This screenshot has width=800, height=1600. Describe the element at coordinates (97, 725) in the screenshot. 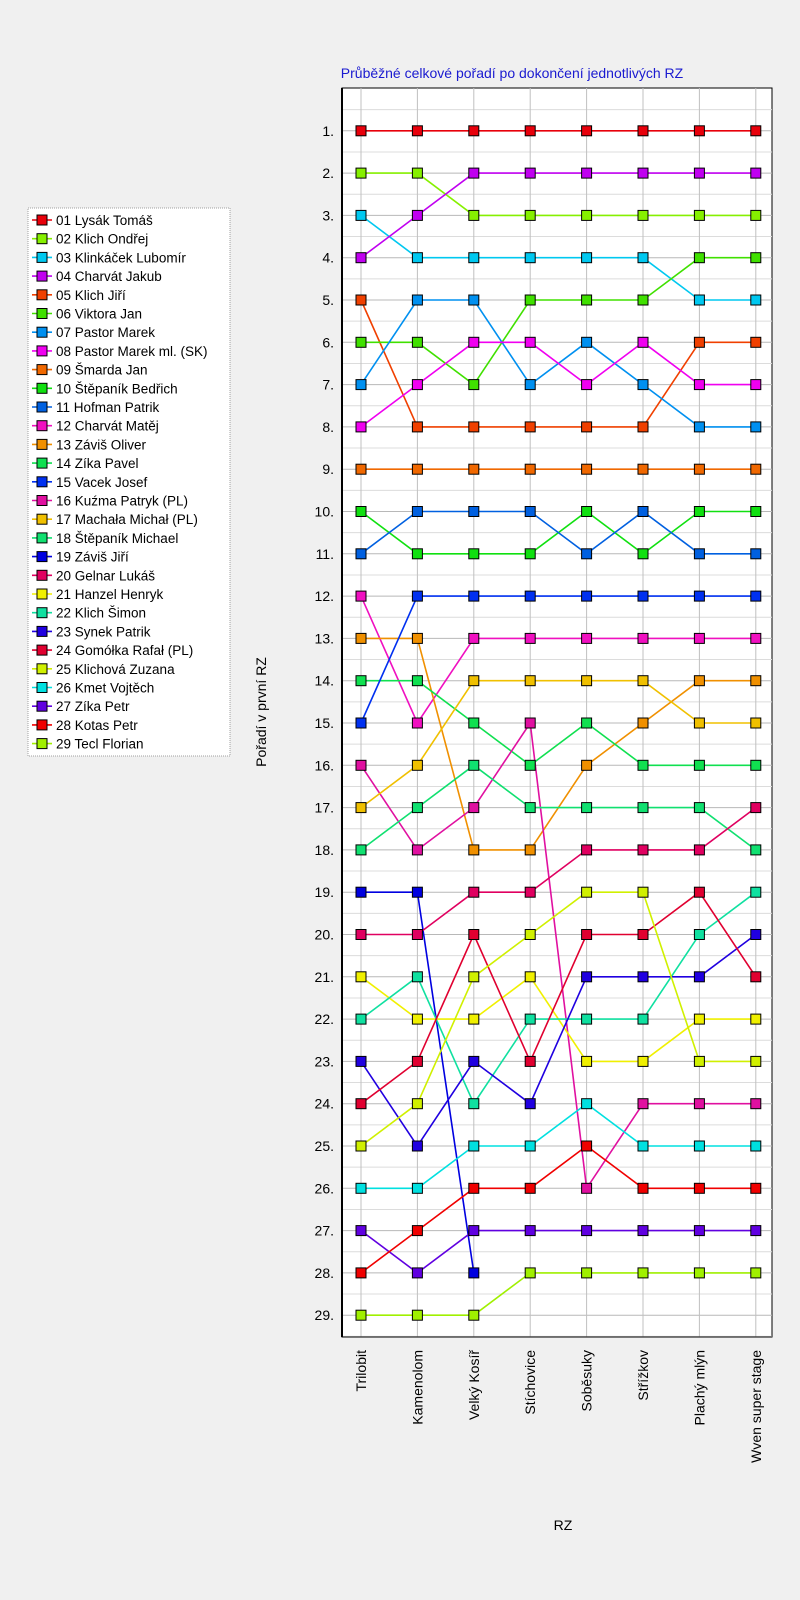

I see `legend-label: 28 Kotas Petr` at that location.